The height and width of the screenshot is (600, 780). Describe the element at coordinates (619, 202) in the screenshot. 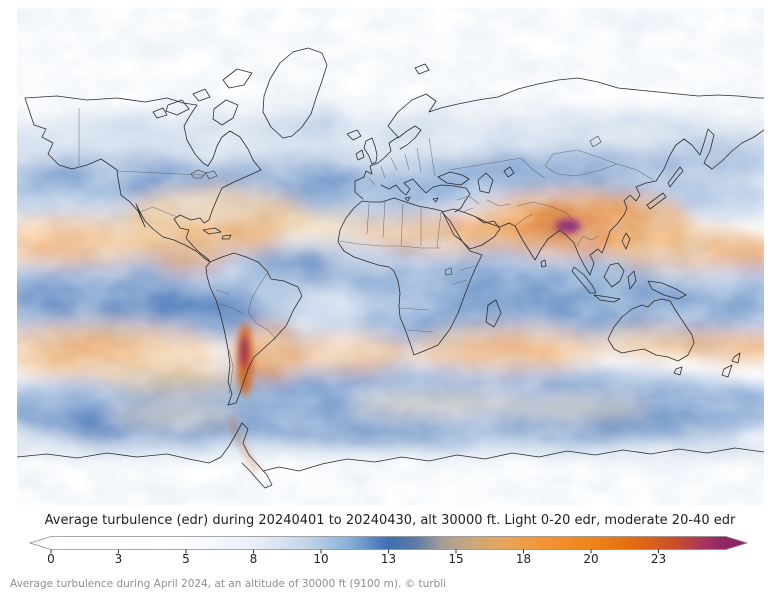

I see `coast-asia` at that location.